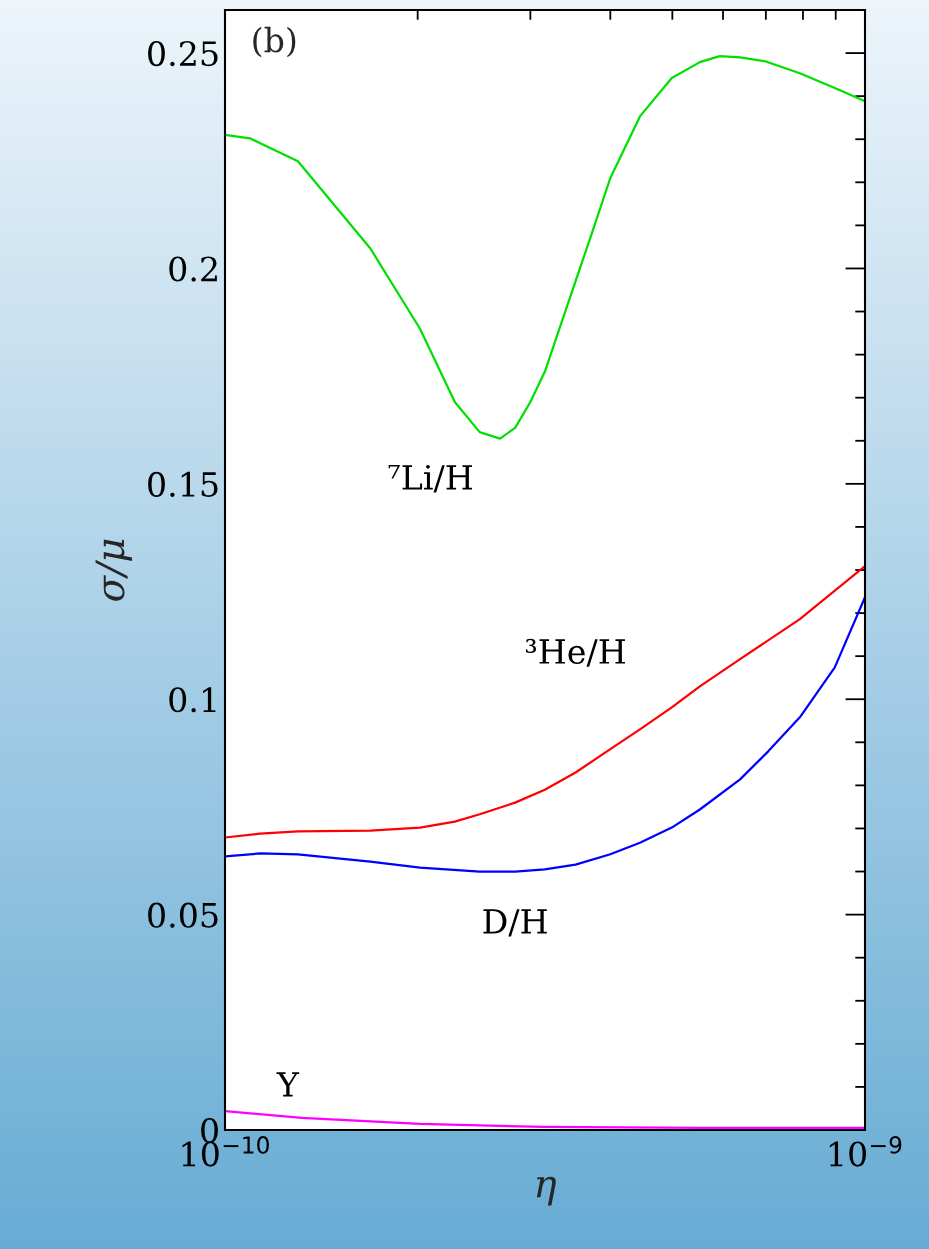 The width and height of the screenshot is (929, 1249). What do you see at coordinates (575, 652) in the screenshot?
I see `series-label: ³He/H` at bounding box center [575, 652].